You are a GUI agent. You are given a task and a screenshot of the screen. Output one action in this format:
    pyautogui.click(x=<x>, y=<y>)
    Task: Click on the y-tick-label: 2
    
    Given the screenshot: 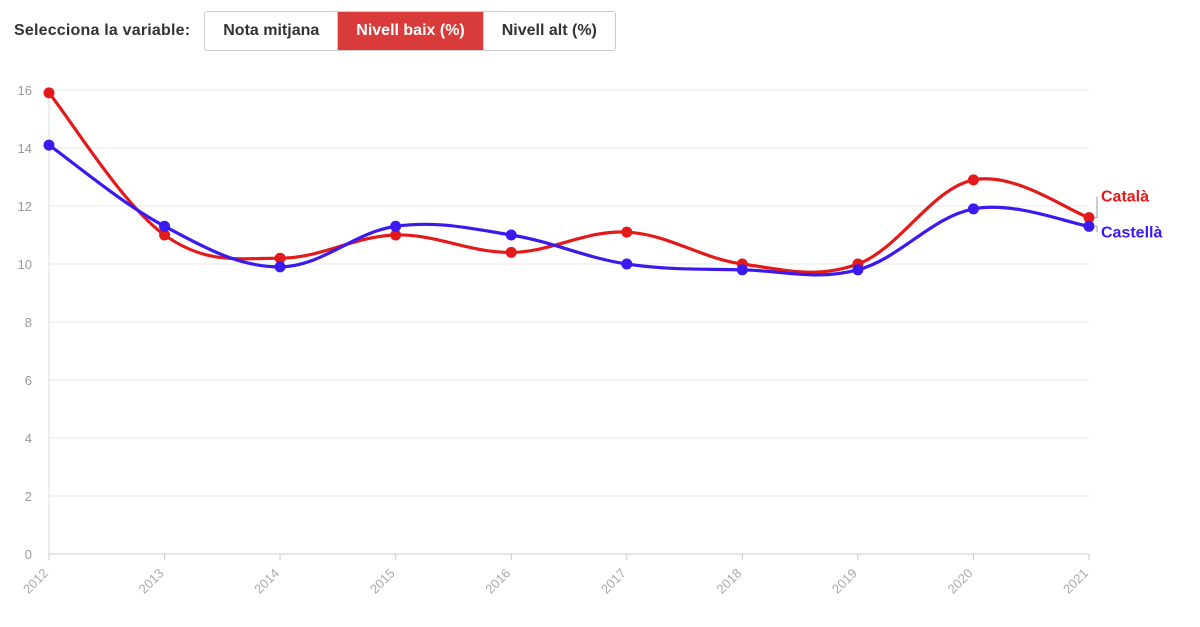 What is the action you would take?
    pyautogui.click(x=28, y=496)
    